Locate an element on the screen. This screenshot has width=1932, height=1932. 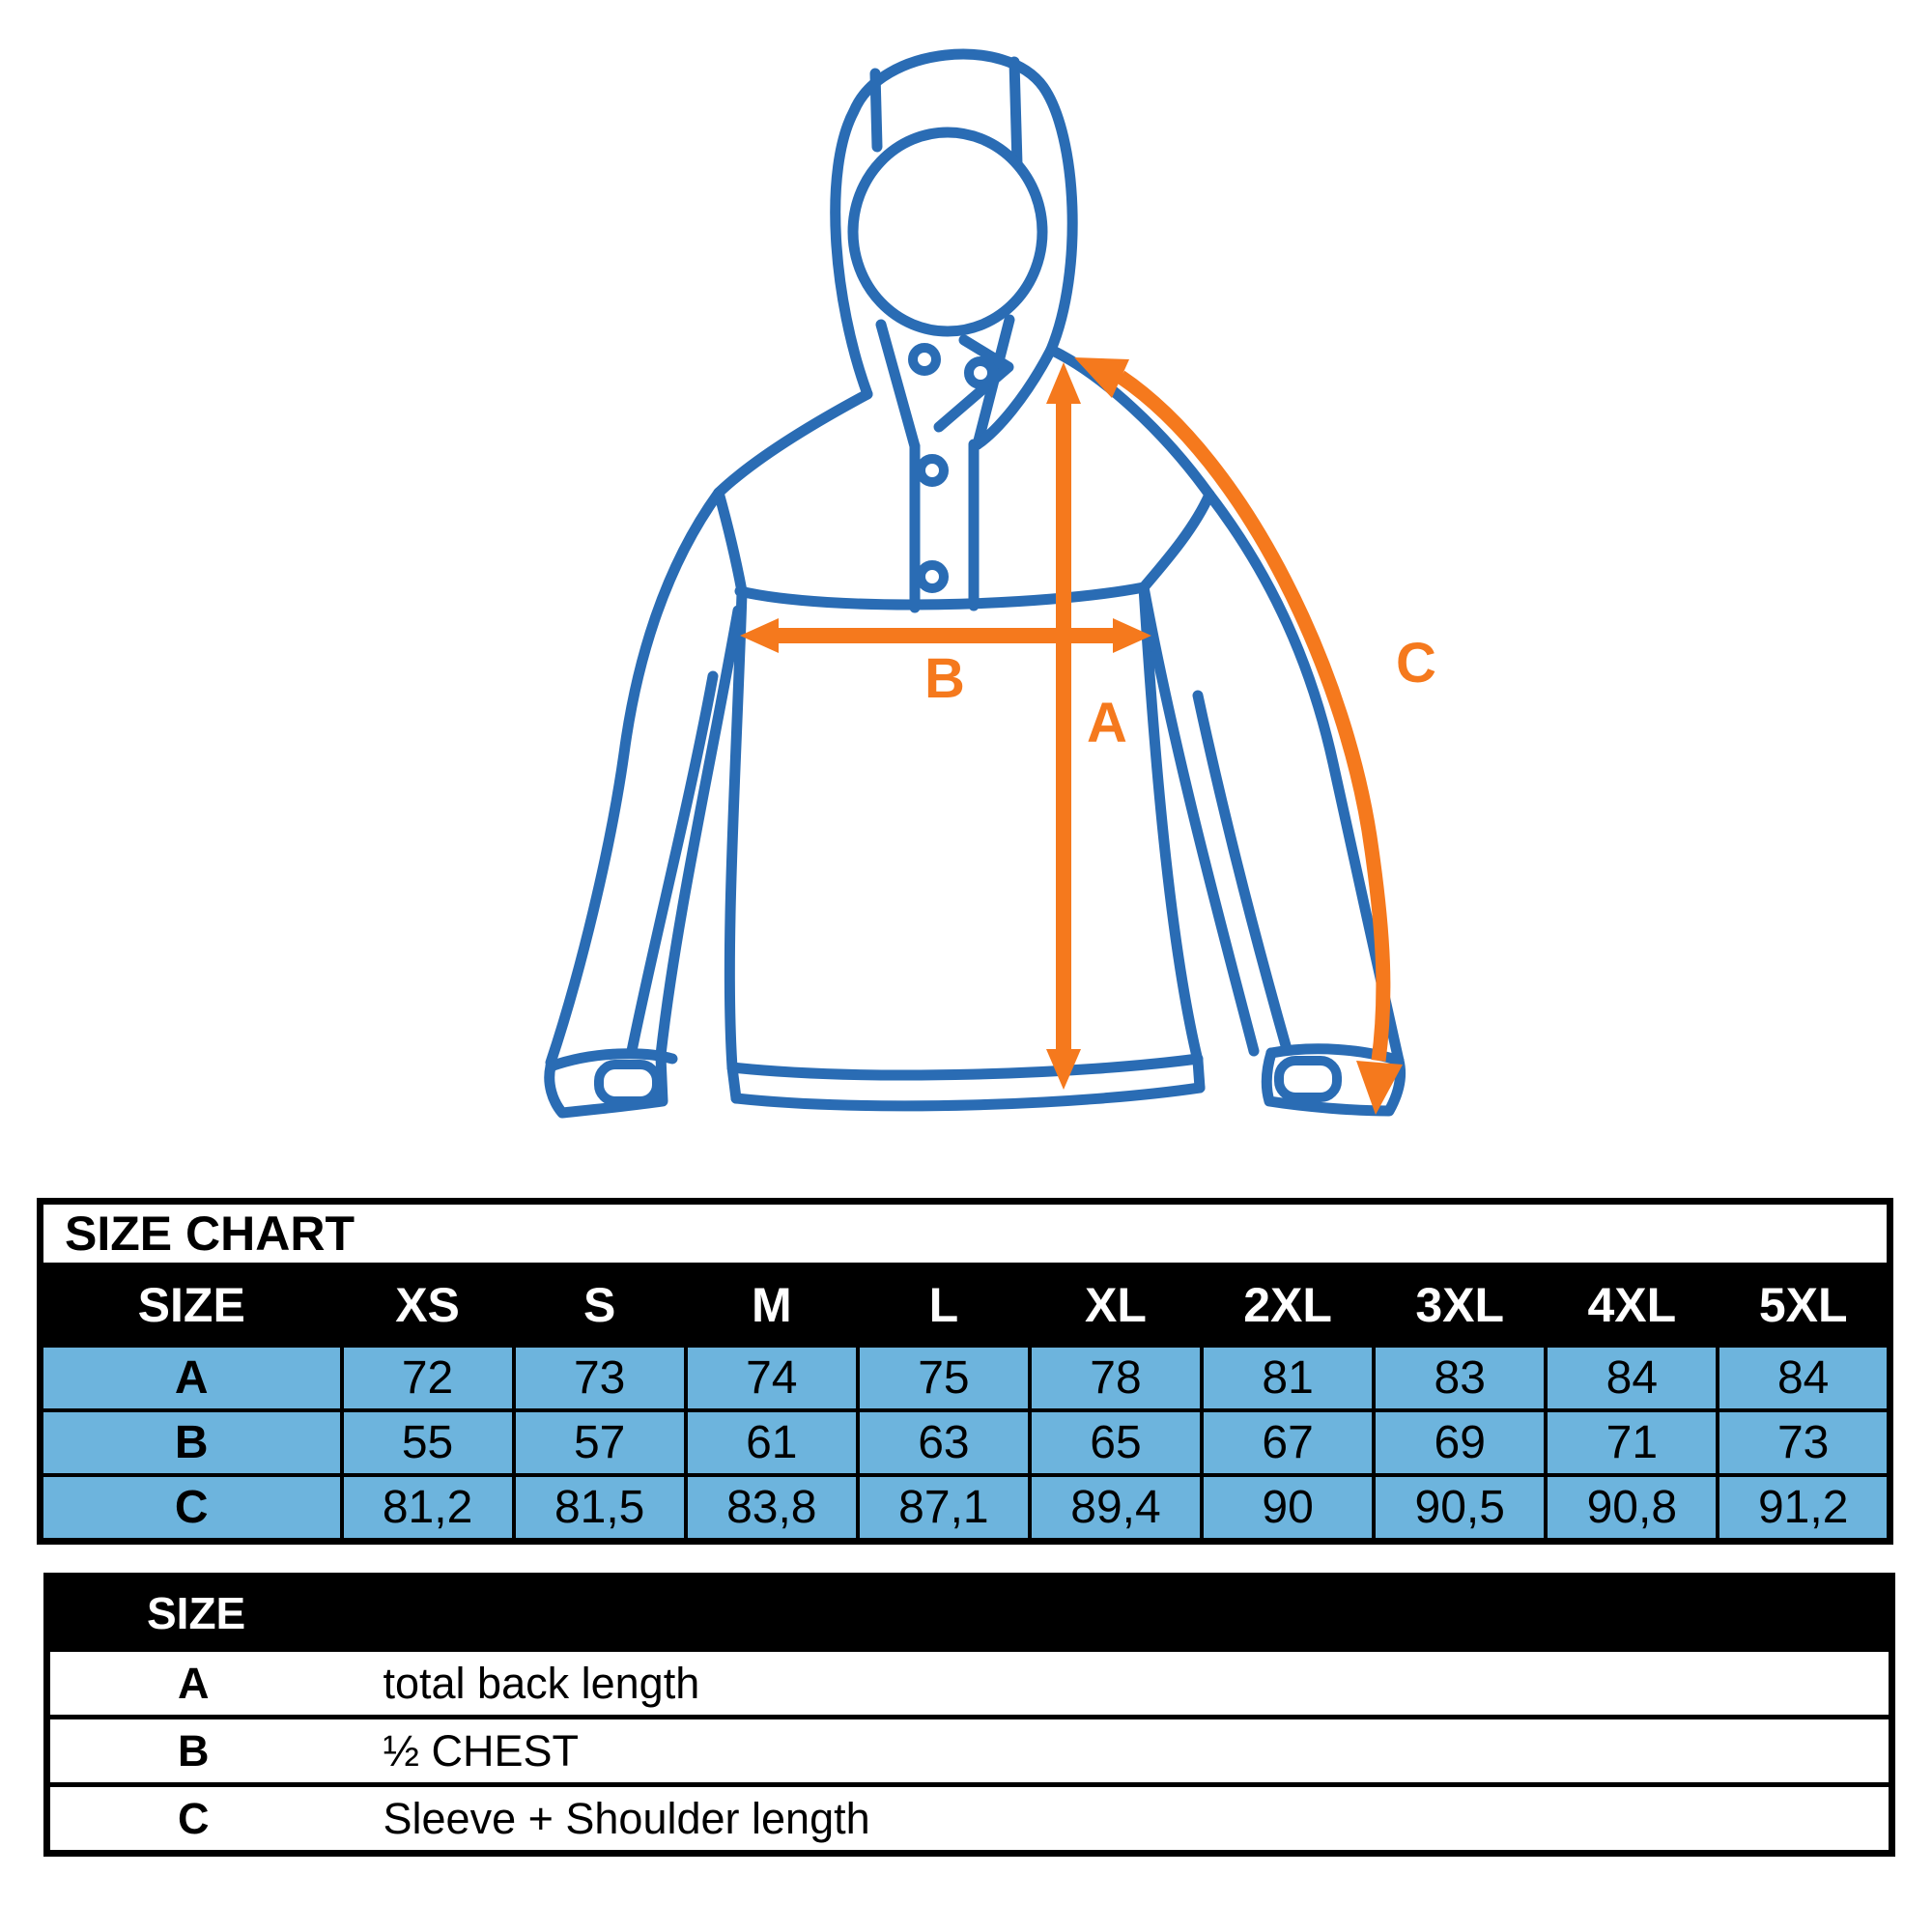
size-cell: 91,2 is located at coordinates (1804, 1508).